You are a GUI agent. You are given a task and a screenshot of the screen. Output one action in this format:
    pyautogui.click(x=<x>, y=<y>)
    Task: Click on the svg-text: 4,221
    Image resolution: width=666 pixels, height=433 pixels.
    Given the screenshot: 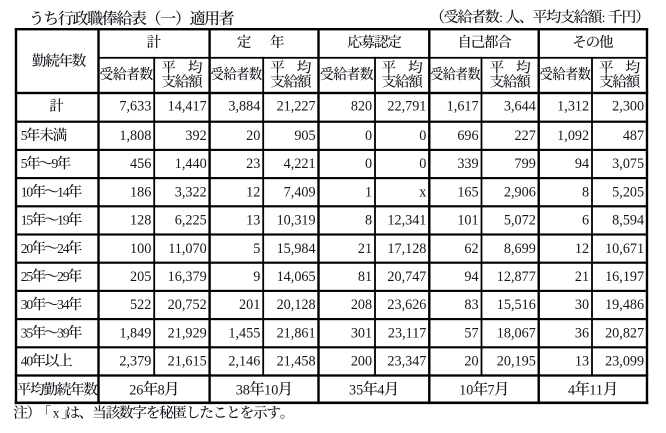 What is the action you would take?
    pyautogui.click(x=300, y=164)
    